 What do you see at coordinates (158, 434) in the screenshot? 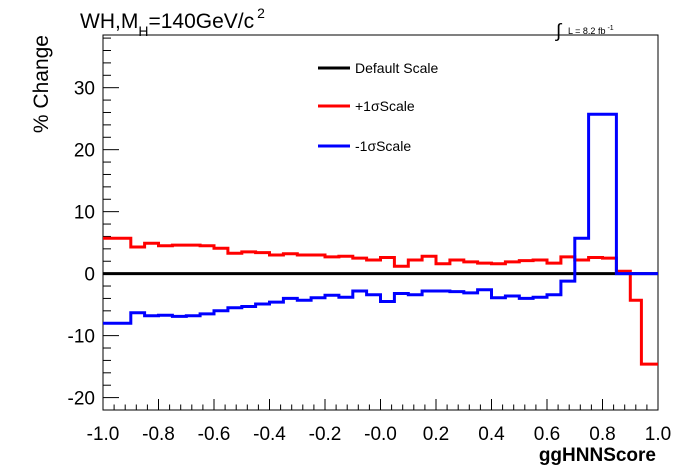
I see `x-tick-label: -0.8` at bounding box center [158, 434].